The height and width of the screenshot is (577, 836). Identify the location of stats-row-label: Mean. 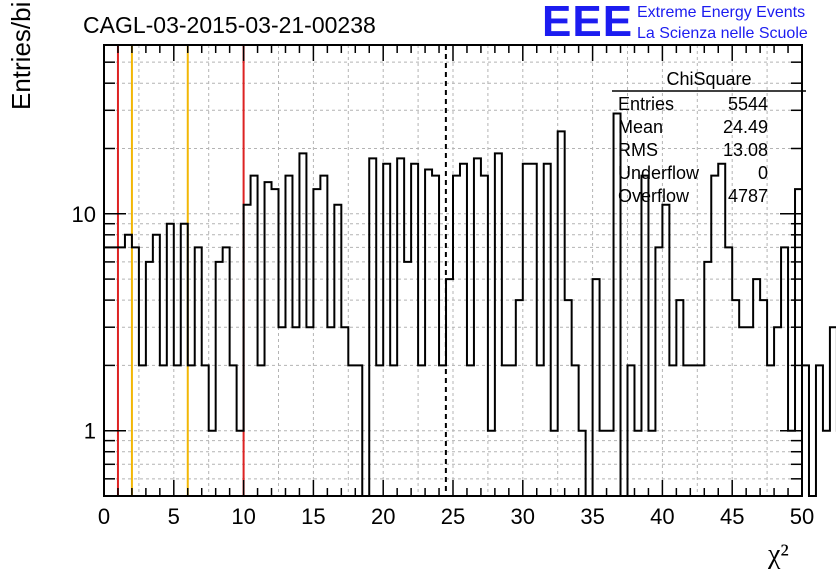
(640, 127).